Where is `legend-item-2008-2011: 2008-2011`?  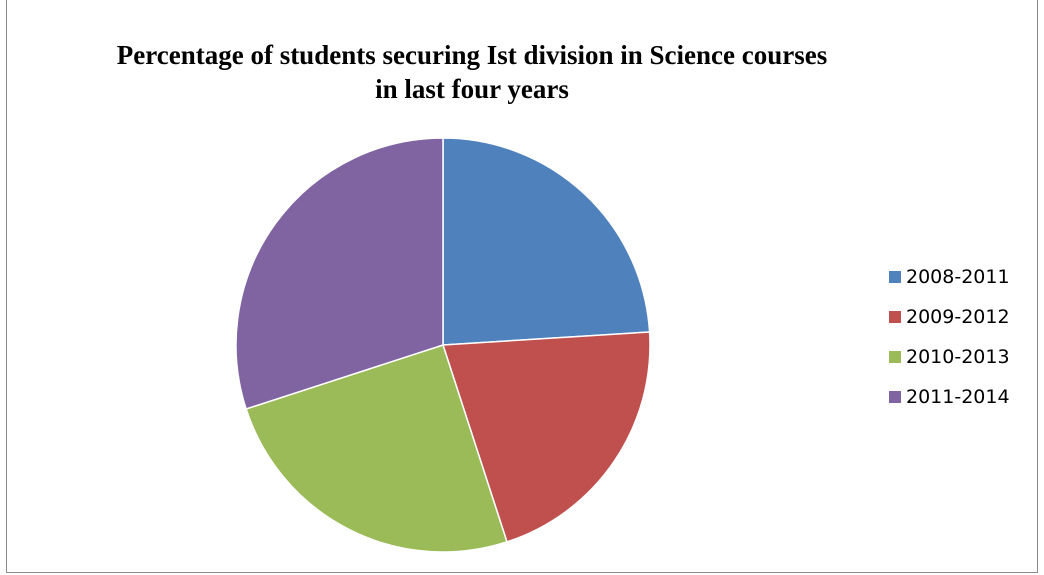
legend-item-2008-2011: 2008-2011 is located at coordinates (949, 277).